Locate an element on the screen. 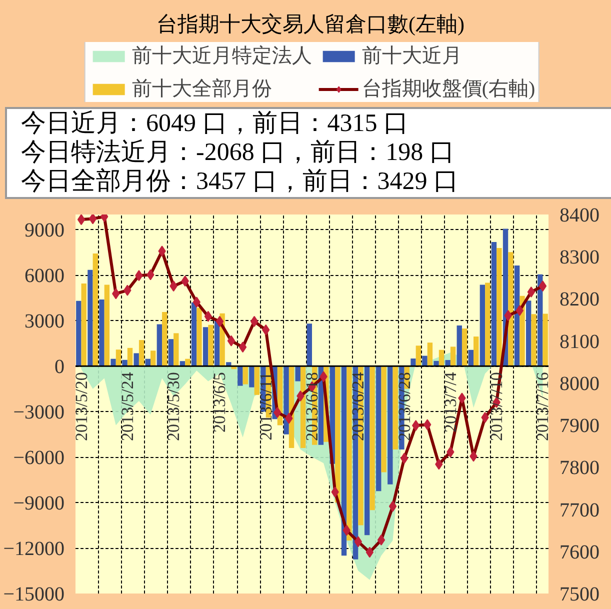 Image resolution: width=611 pixels, height=609 pixels. y2-tick-label: 8000 is located at coordinates (580, 383).